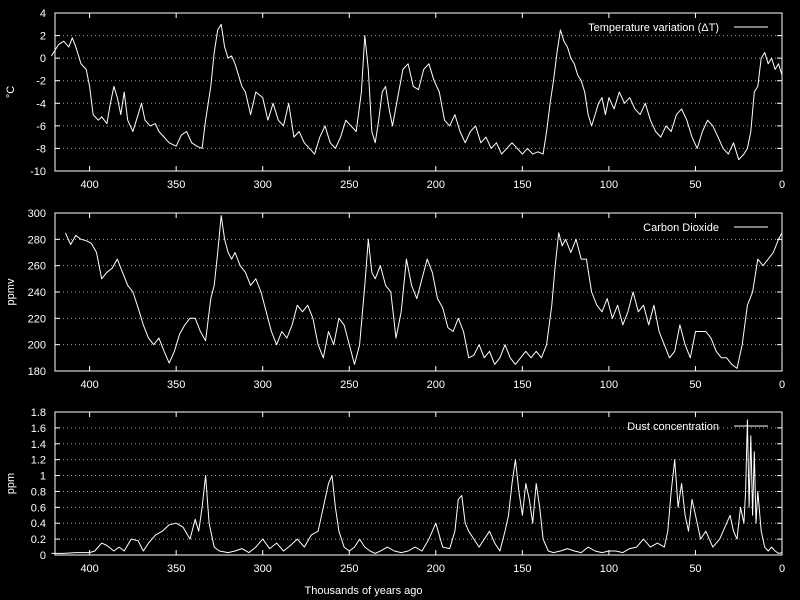 The image size is (800, 600). Describe the element at coordinates (37, 214) in the screenshot. I see `y-tick-label: 300` at that location.